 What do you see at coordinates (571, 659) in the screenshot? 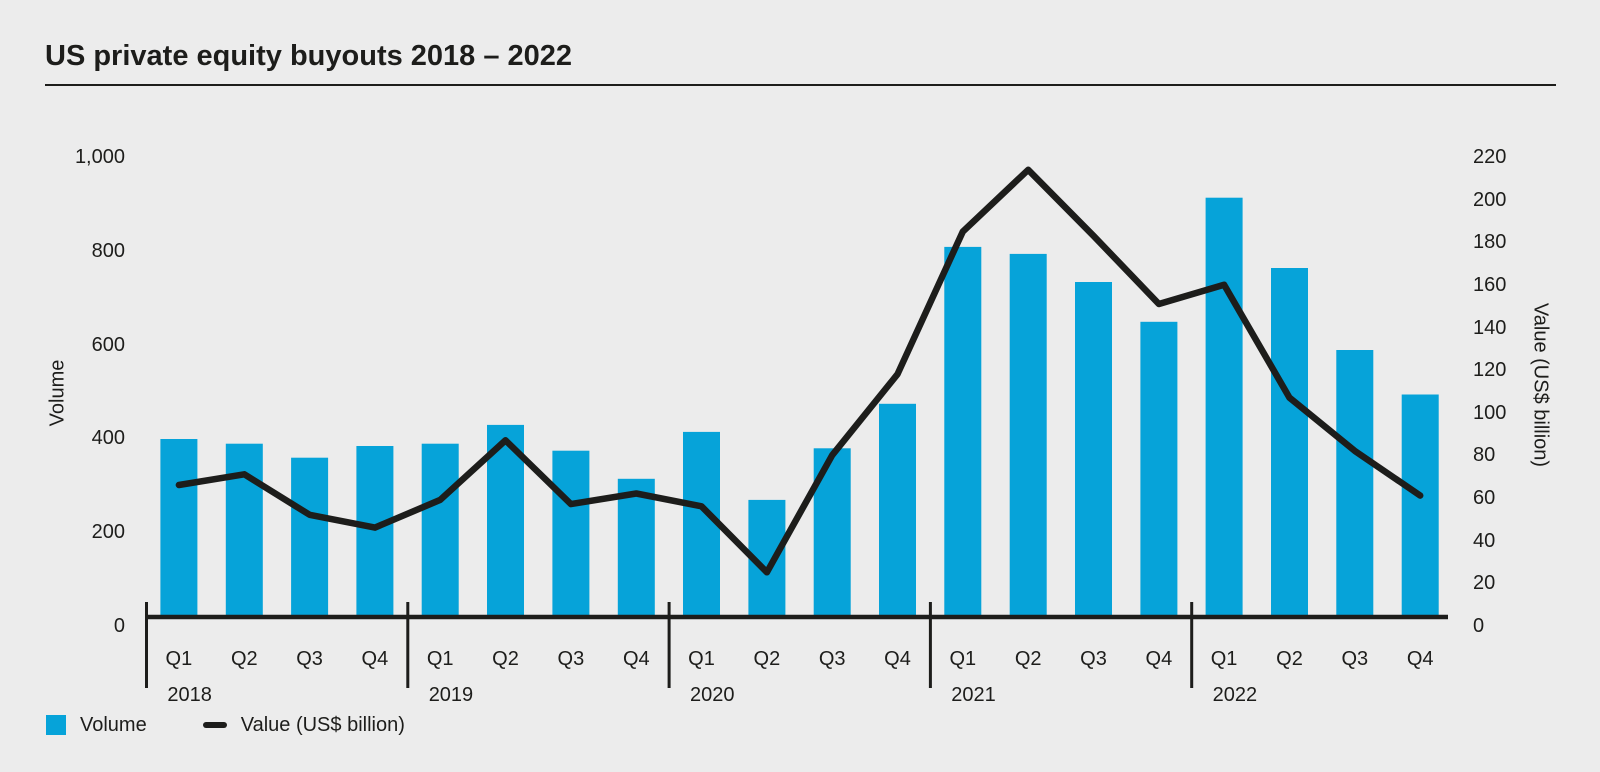
I see `quarter-label-q3-2019: Q3` at bounding box center [571, 659].